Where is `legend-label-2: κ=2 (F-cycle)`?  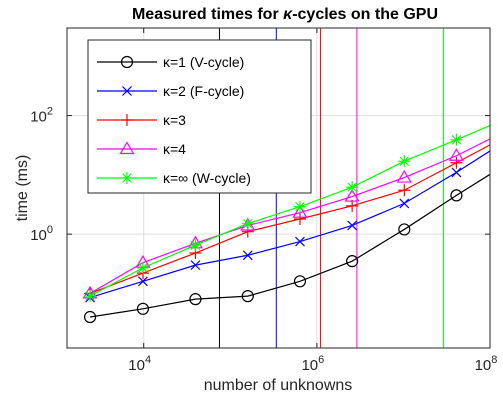
legend-label-2: κ=2 (F-cycle) is located at coordinates (203, 91).